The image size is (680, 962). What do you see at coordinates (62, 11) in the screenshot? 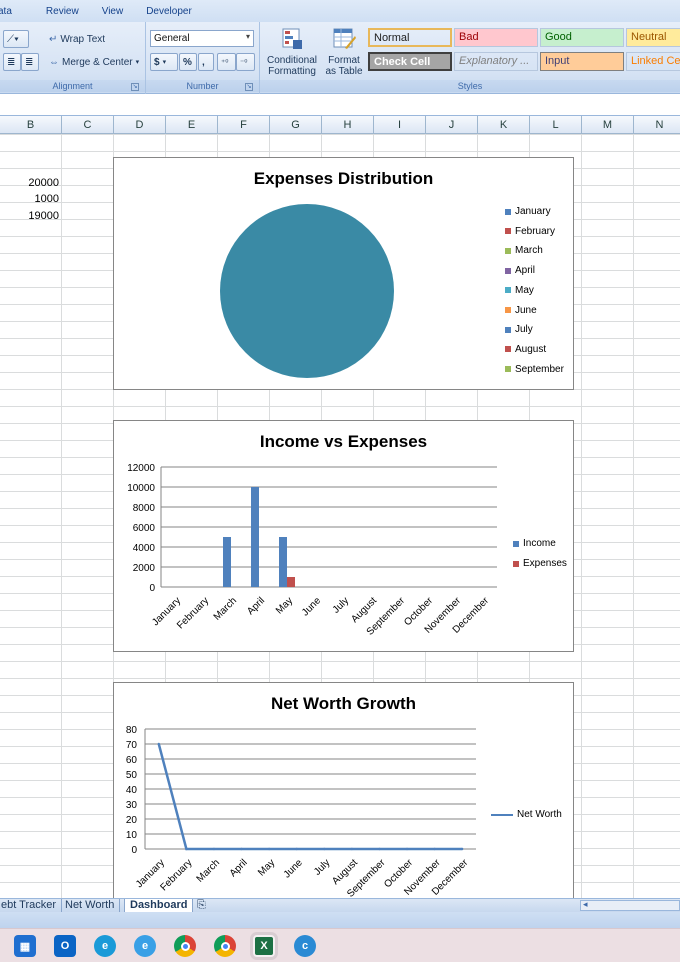
I see `menu-review: Review` at bounding box center [62, 11].